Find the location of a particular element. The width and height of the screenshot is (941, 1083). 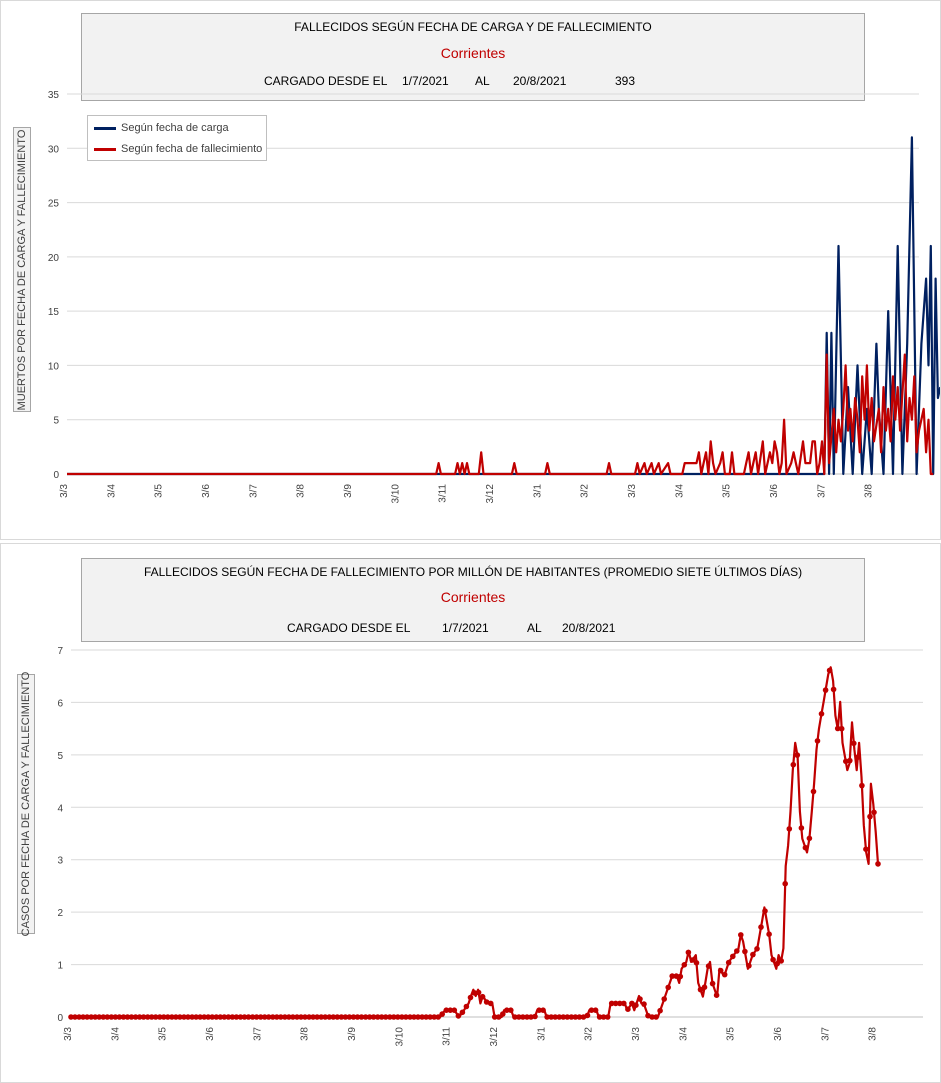

y-tick-label-2: 10 is located at coordinates (54, 366).